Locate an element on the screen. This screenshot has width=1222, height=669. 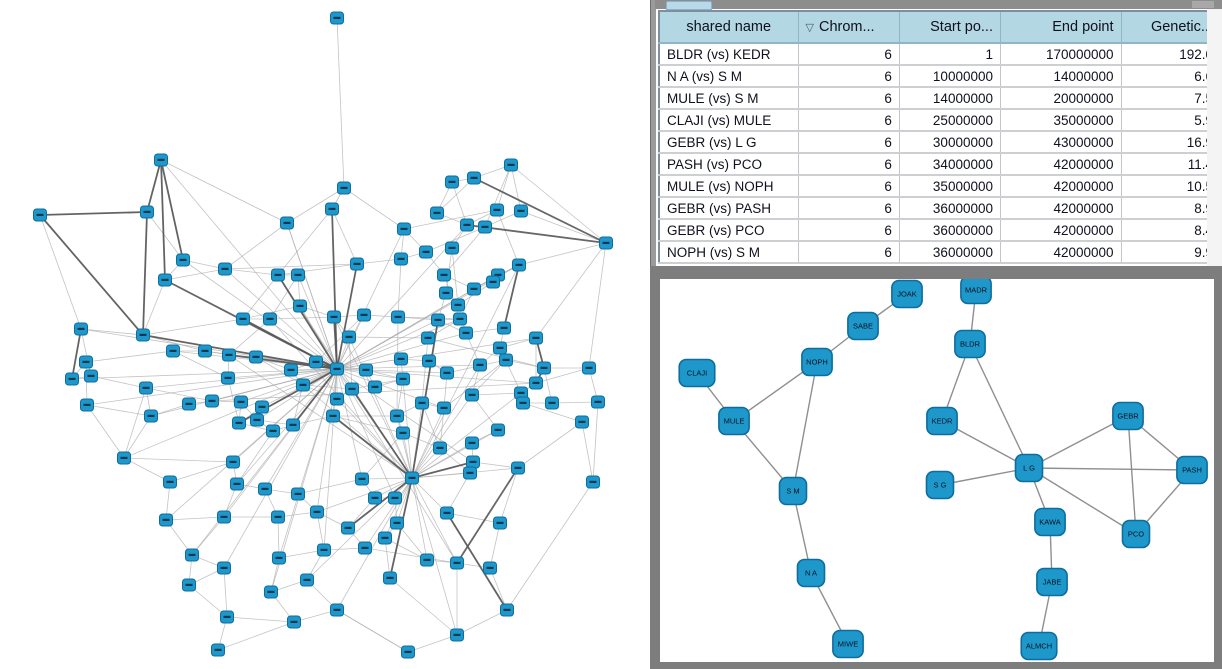
table-cell: BLDR (vs) KEDR is located at coordinates (728, 54).